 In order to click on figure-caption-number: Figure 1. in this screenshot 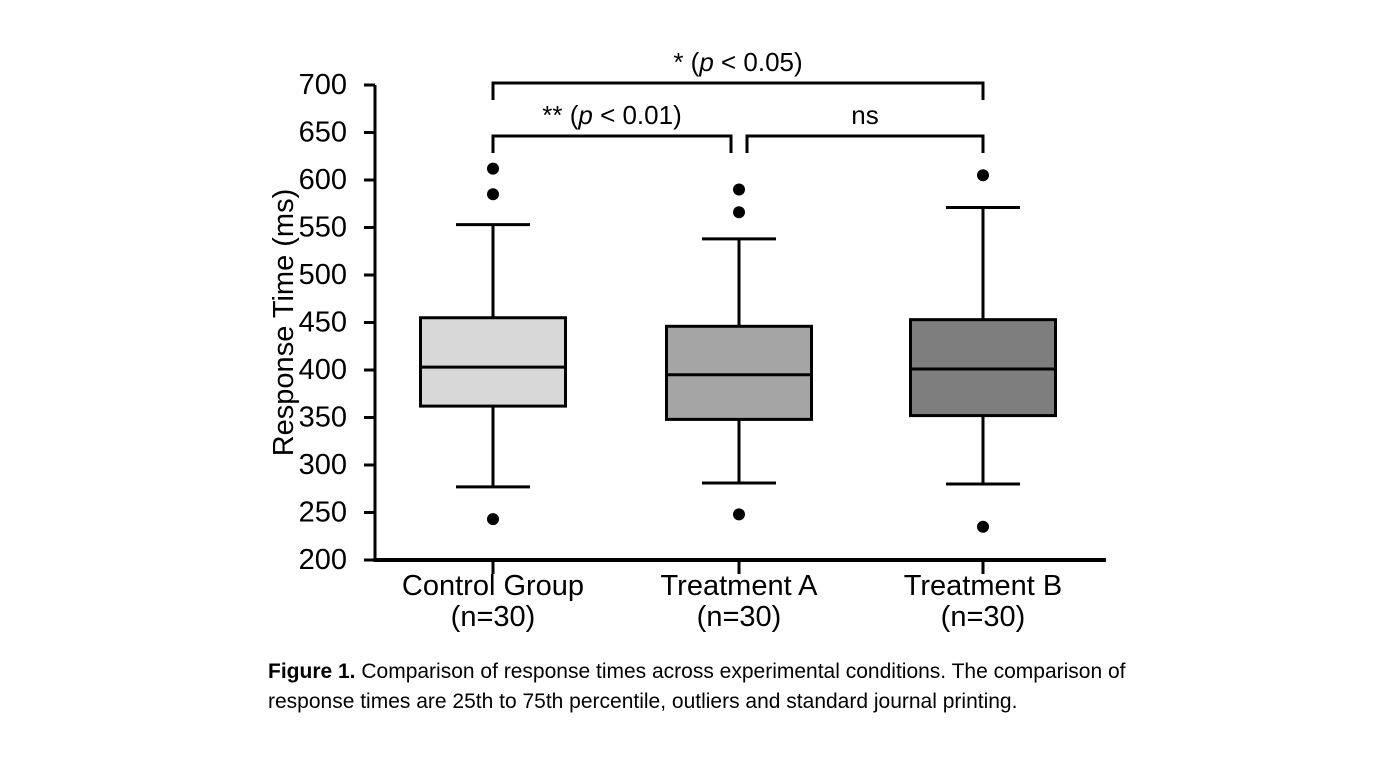, I will do `click(312, 671)`.